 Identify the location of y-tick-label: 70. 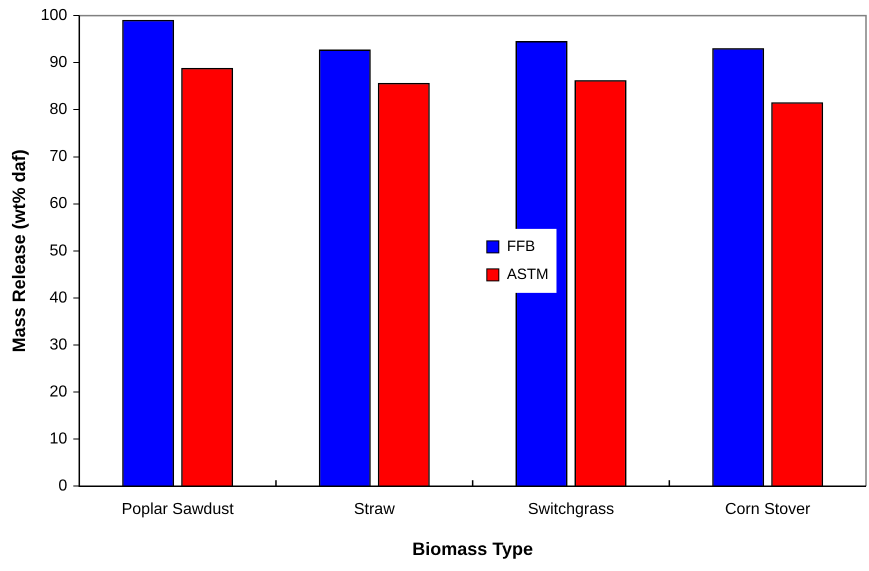
(59, 157).